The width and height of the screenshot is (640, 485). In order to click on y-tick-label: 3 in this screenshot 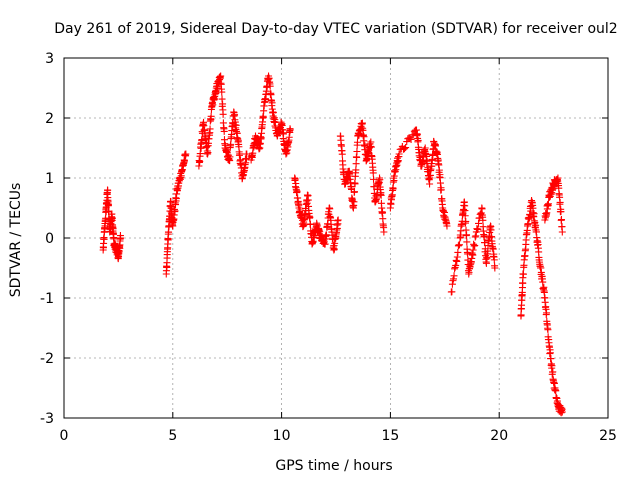, I will do `click(49, 59)`.